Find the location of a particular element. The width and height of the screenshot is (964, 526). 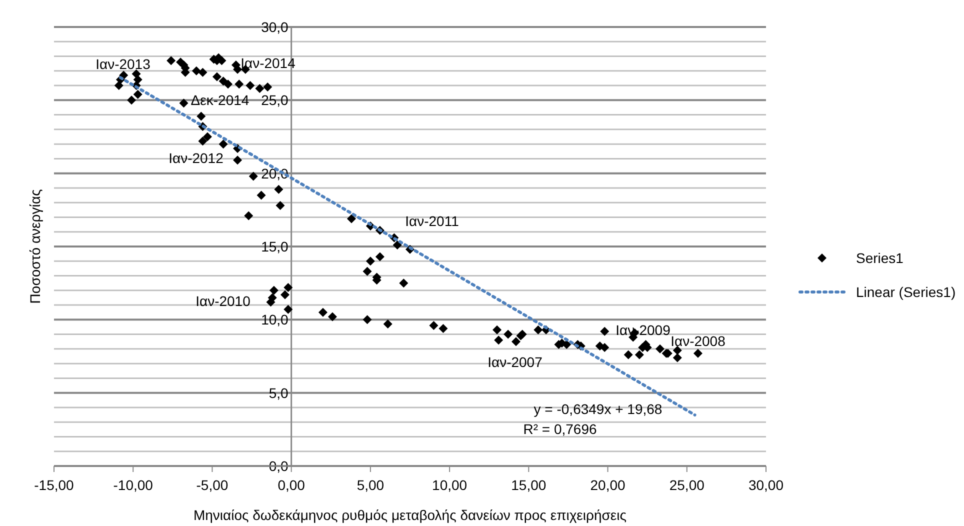

y-tick-label: 15,0 is located at coordinates (275, 246).